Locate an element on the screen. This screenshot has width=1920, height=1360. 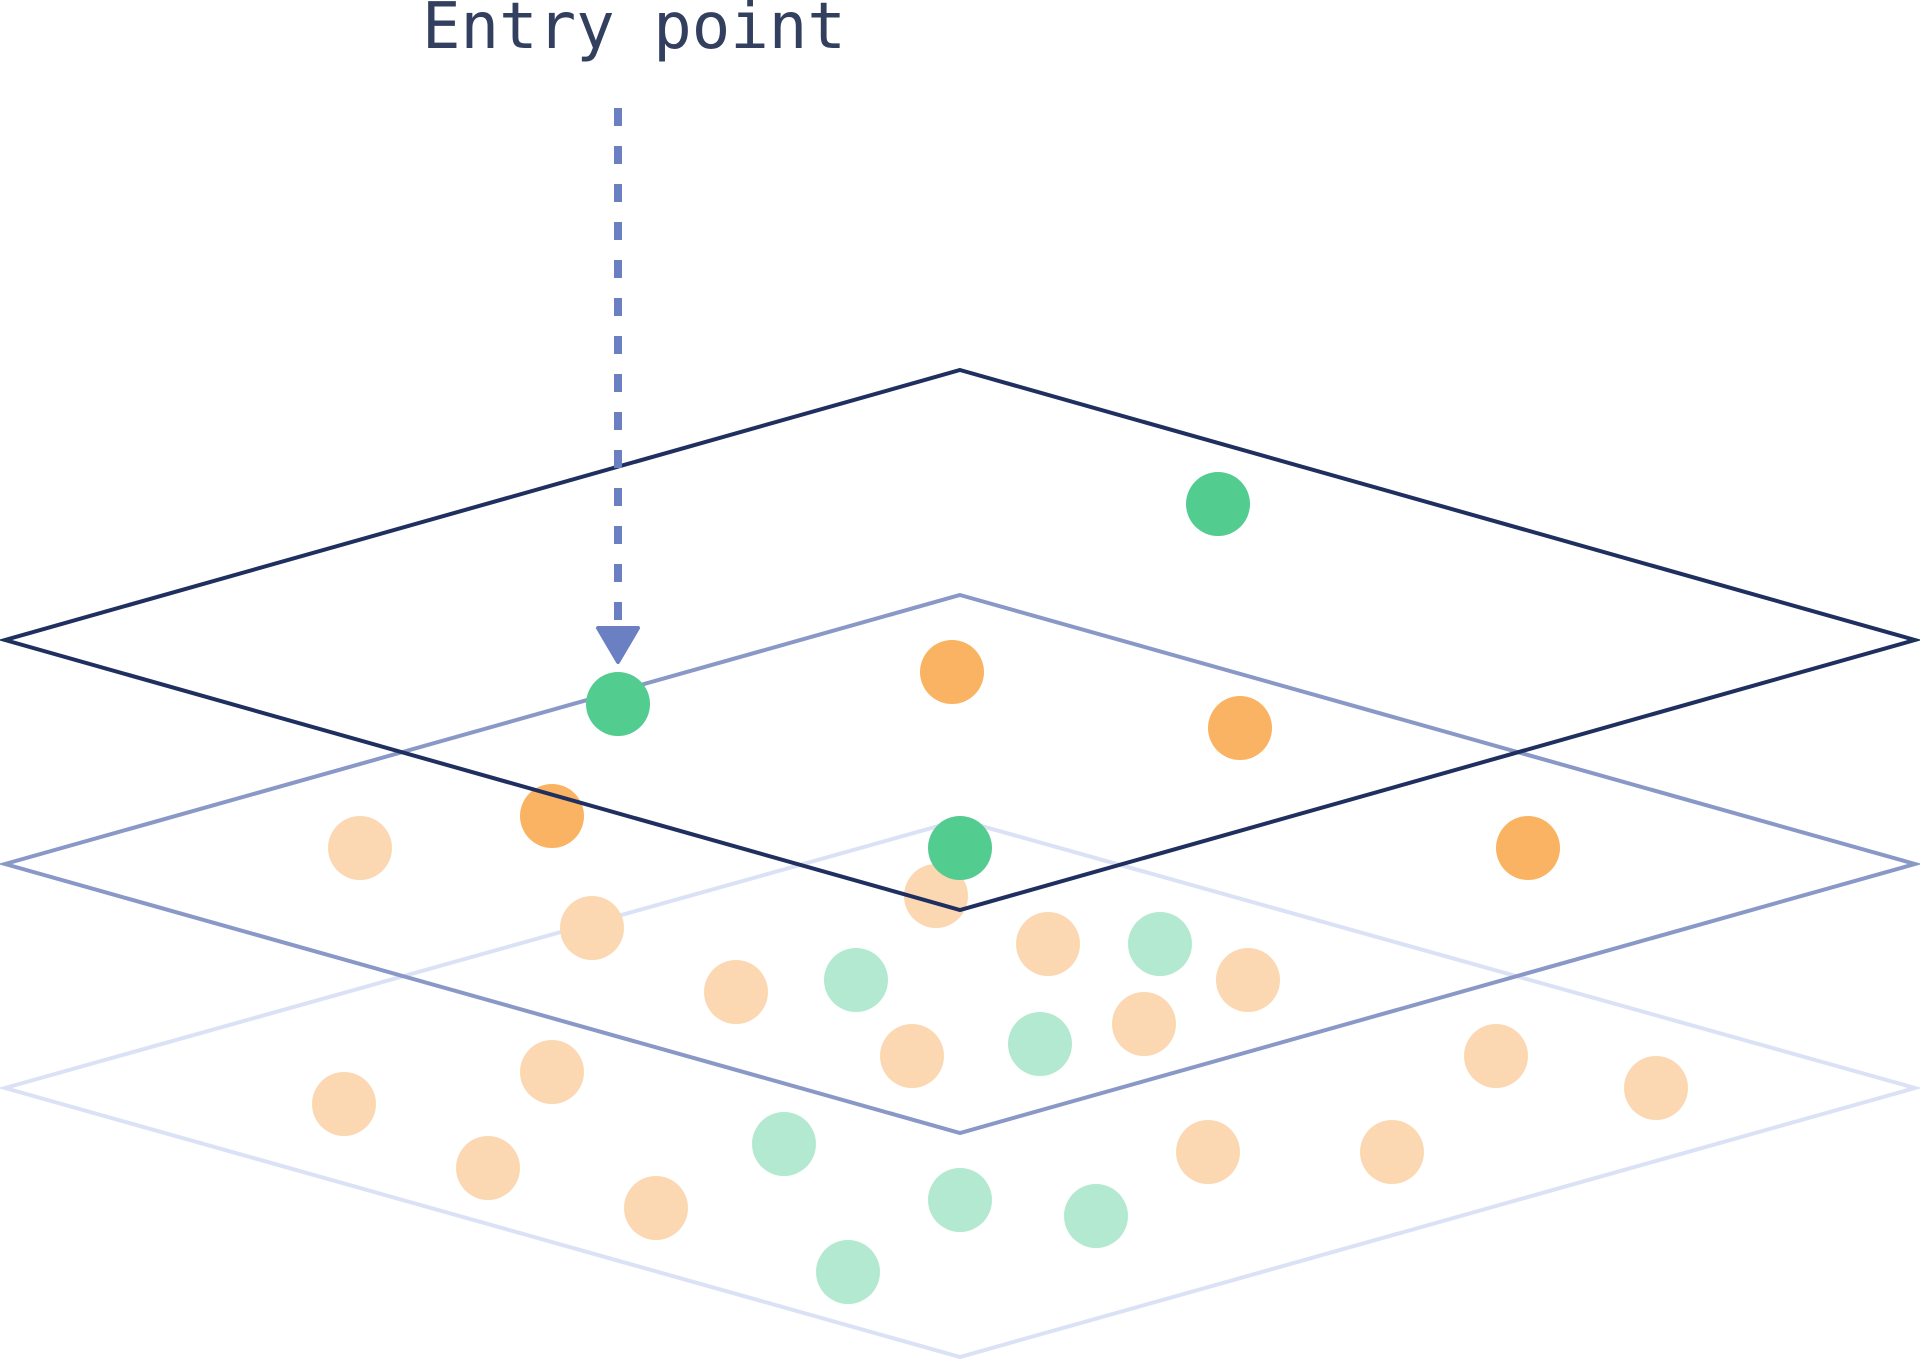
layer-middle-nodes is located at coordinates (1040, 760).